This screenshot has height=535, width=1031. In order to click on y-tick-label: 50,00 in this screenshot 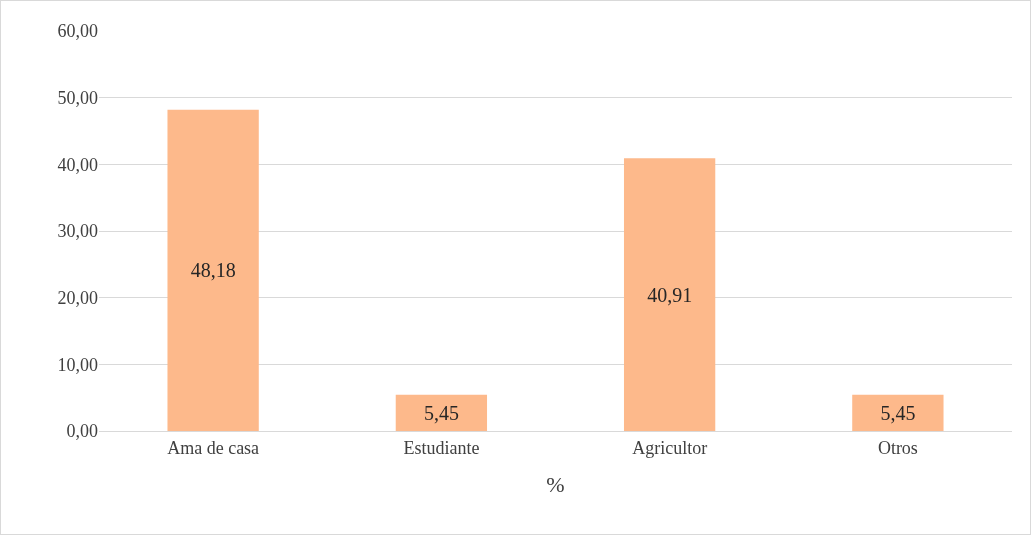, I will do `click(77, 97)`.